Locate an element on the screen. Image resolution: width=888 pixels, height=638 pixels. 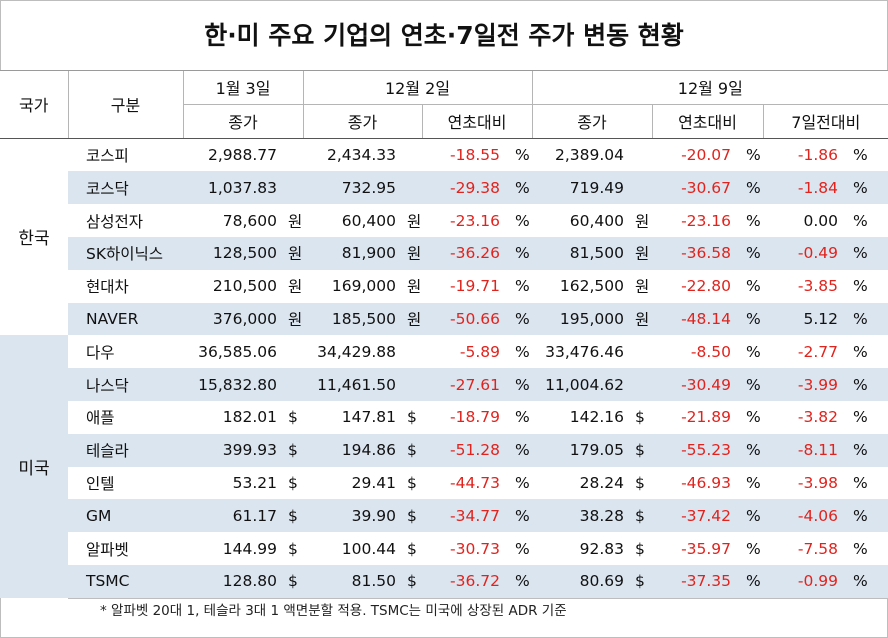
jan3-unit: 원 is located at coordinates (293, 319).